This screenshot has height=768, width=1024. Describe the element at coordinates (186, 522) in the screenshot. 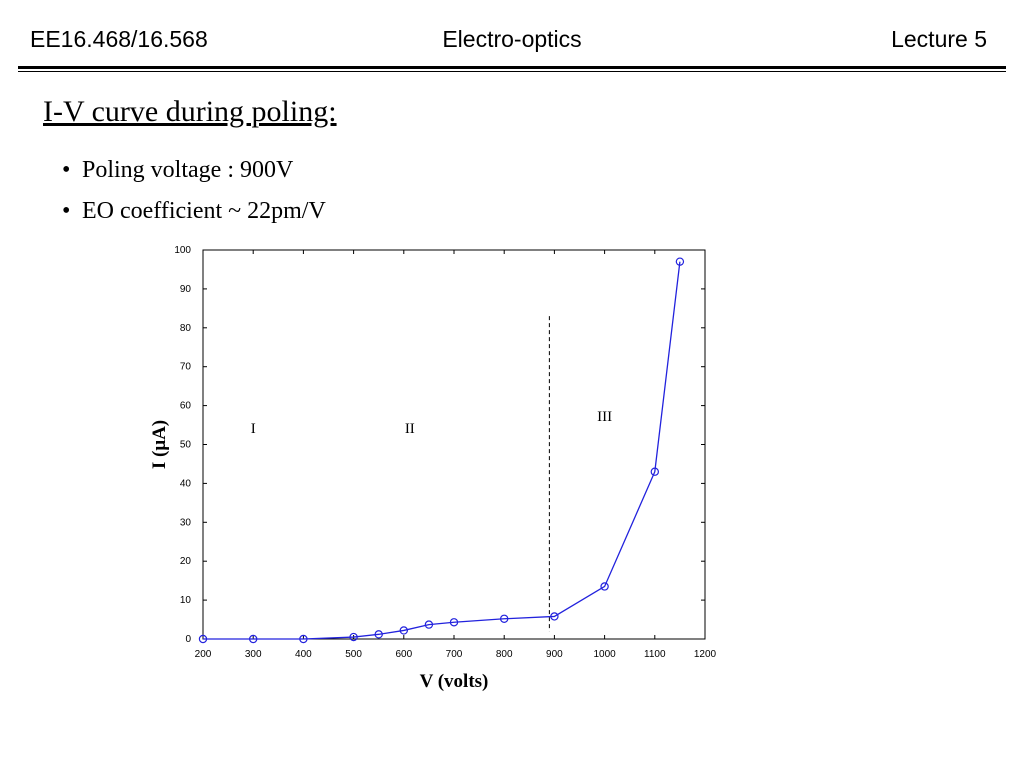

I see `y-tick-label: 30` at that location.